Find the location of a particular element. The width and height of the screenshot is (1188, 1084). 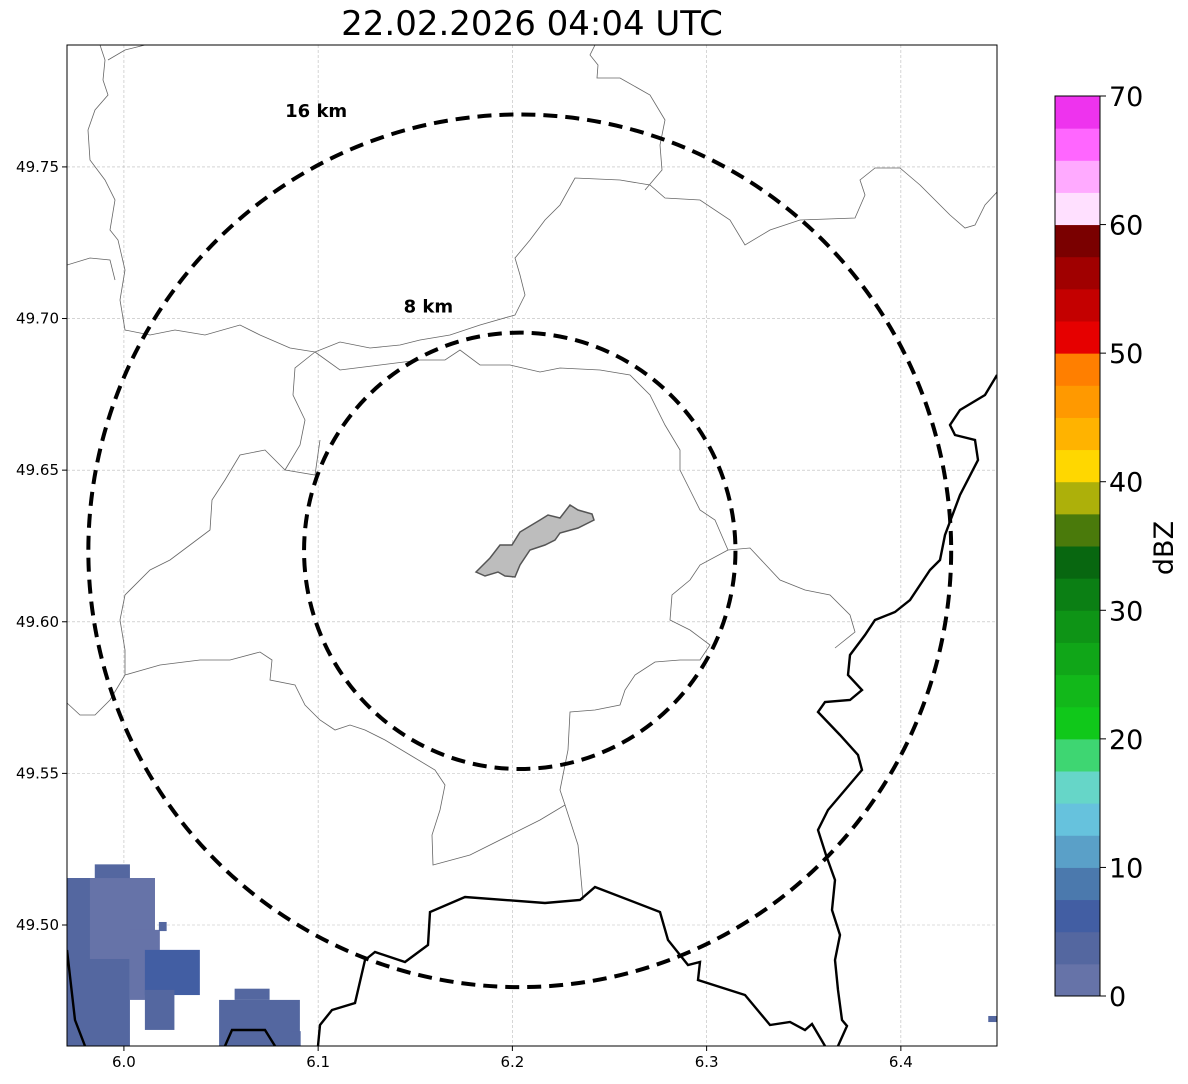

range-ring-label: 8 km is located at coordinates (429, 306).